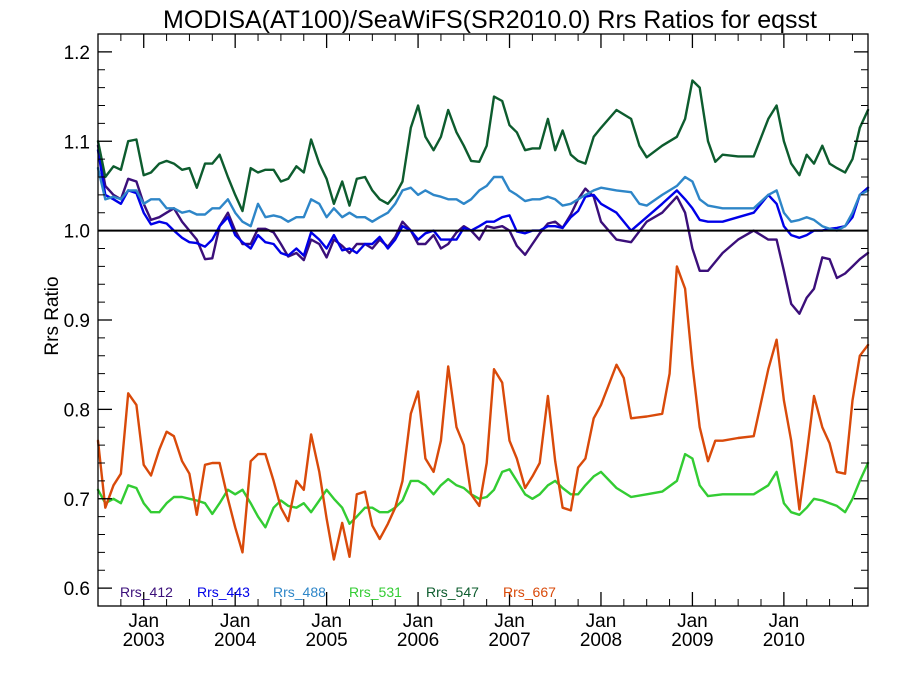 This screenshot has width=900, height=680. Describe the element at coordinates (509, 640) in the screenshot. I see `x-tick-label-year: 2007` at that location.